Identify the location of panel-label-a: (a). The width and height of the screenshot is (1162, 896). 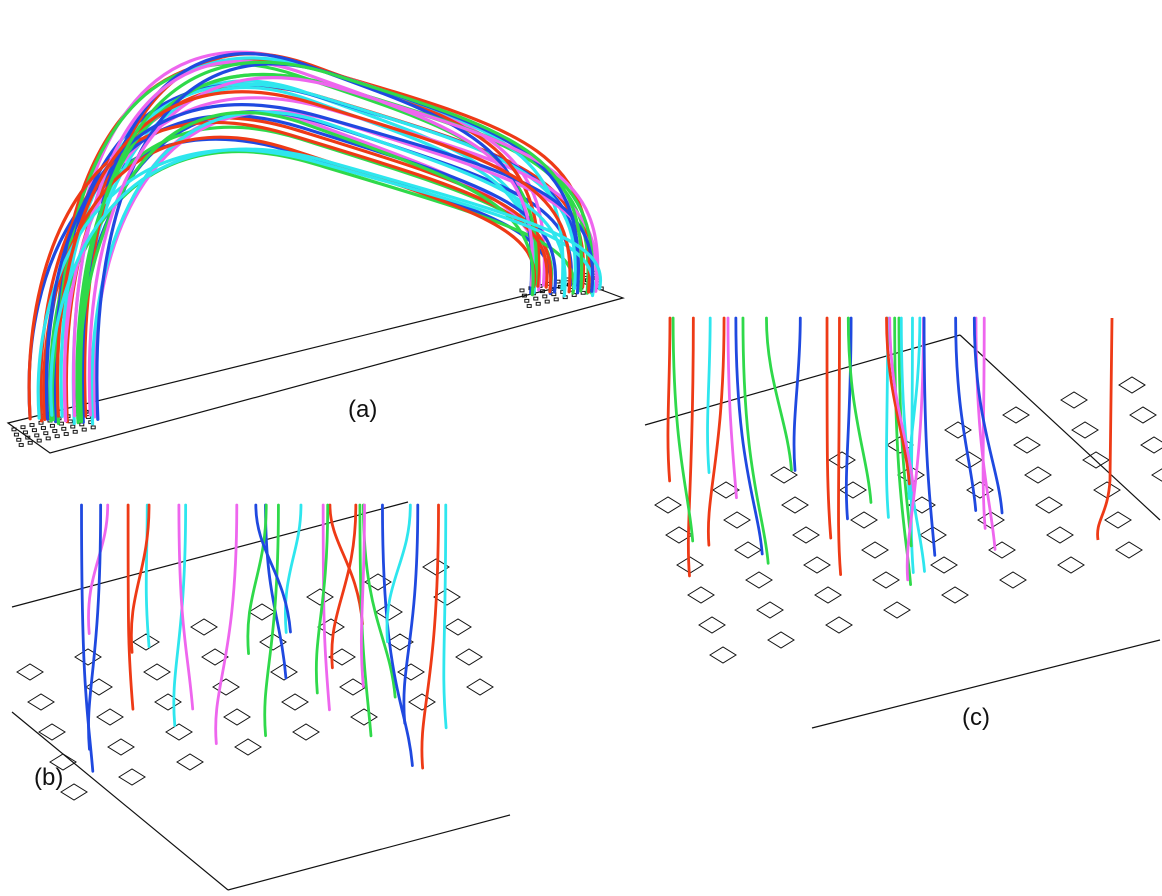
(363, 409).